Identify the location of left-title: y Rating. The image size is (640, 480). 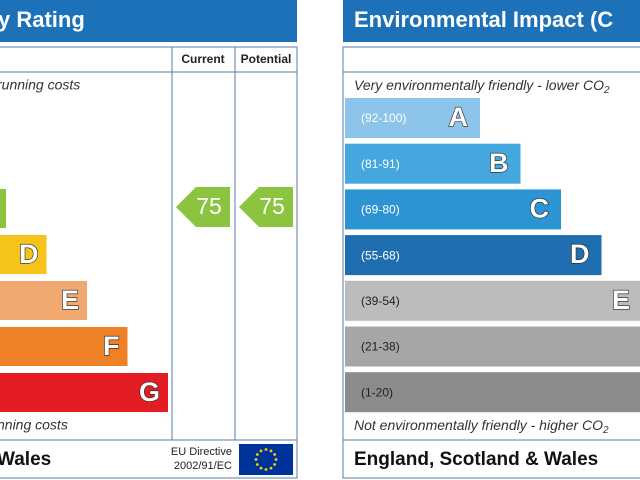
(42, 19).